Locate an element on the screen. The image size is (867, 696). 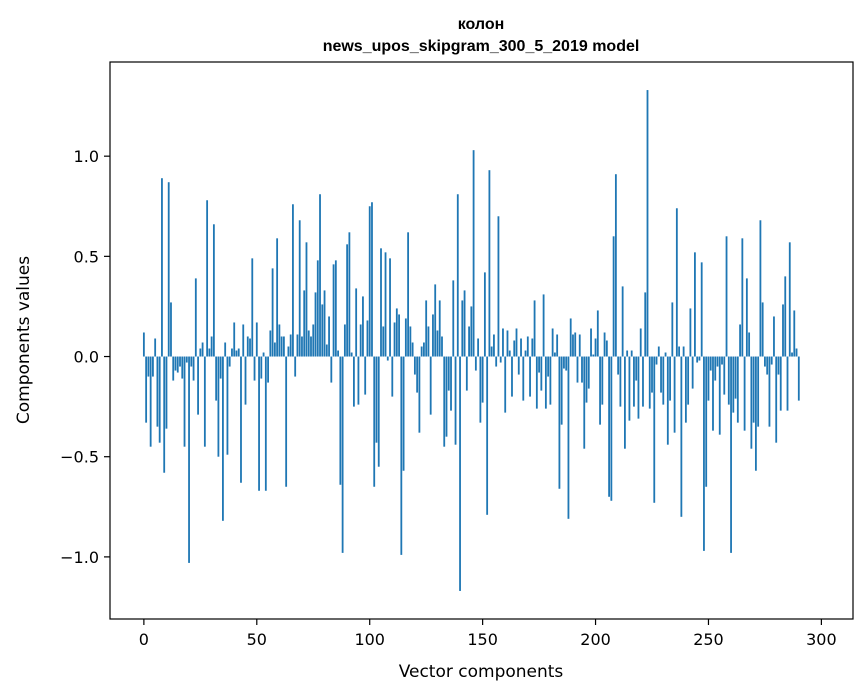
chart-title-line2: news_upos_skipgram_300_5_2019 model is located at coordinates (481, 46).